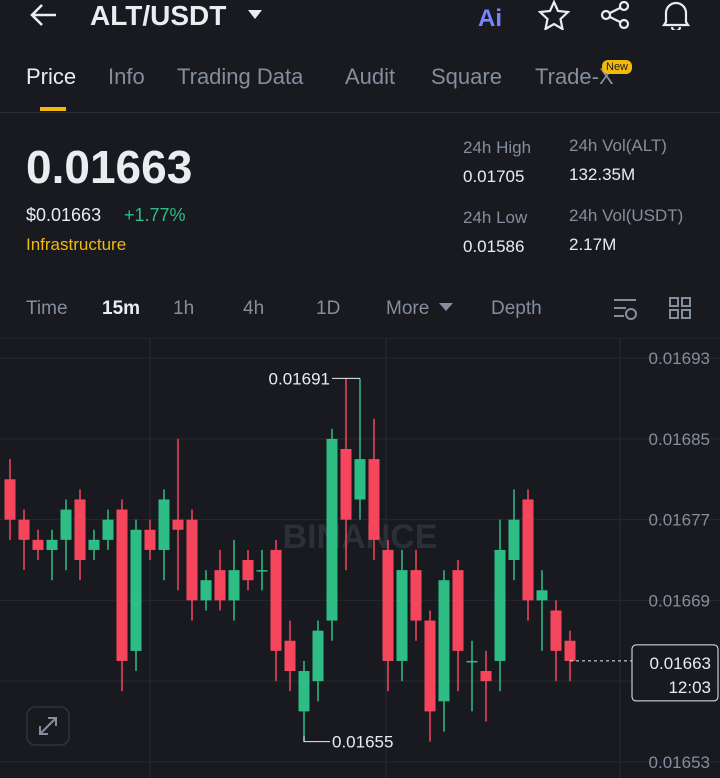  Describe the element at coordinates (689, 687) in the screenshot. I see `price-tag-time: 12:03` at that location.